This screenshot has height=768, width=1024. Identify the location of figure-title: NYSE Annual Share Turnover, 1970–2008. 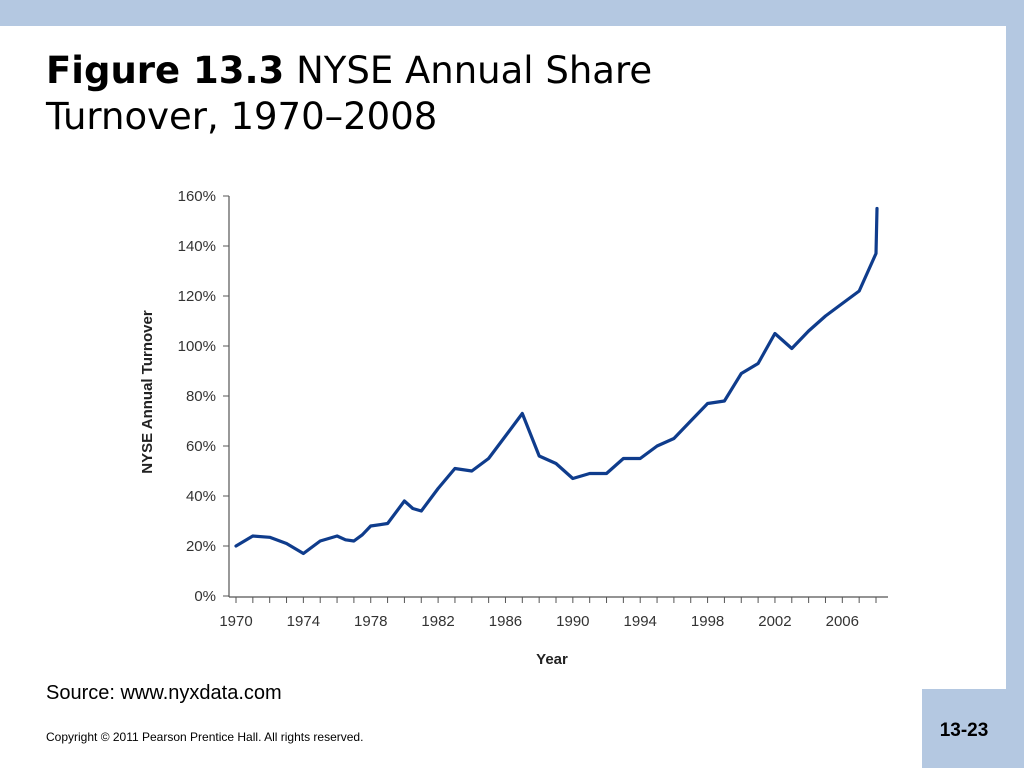
(349, 93).